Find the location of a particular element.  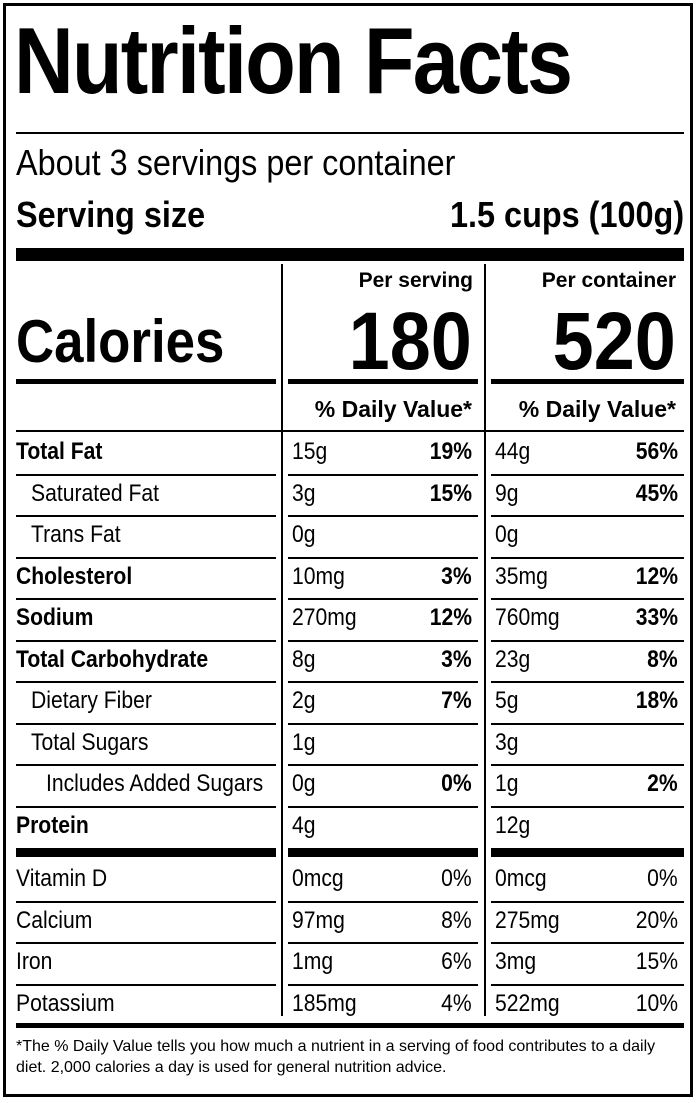

nutrient-label: Total Sugars is located at coordinates (90, 742).